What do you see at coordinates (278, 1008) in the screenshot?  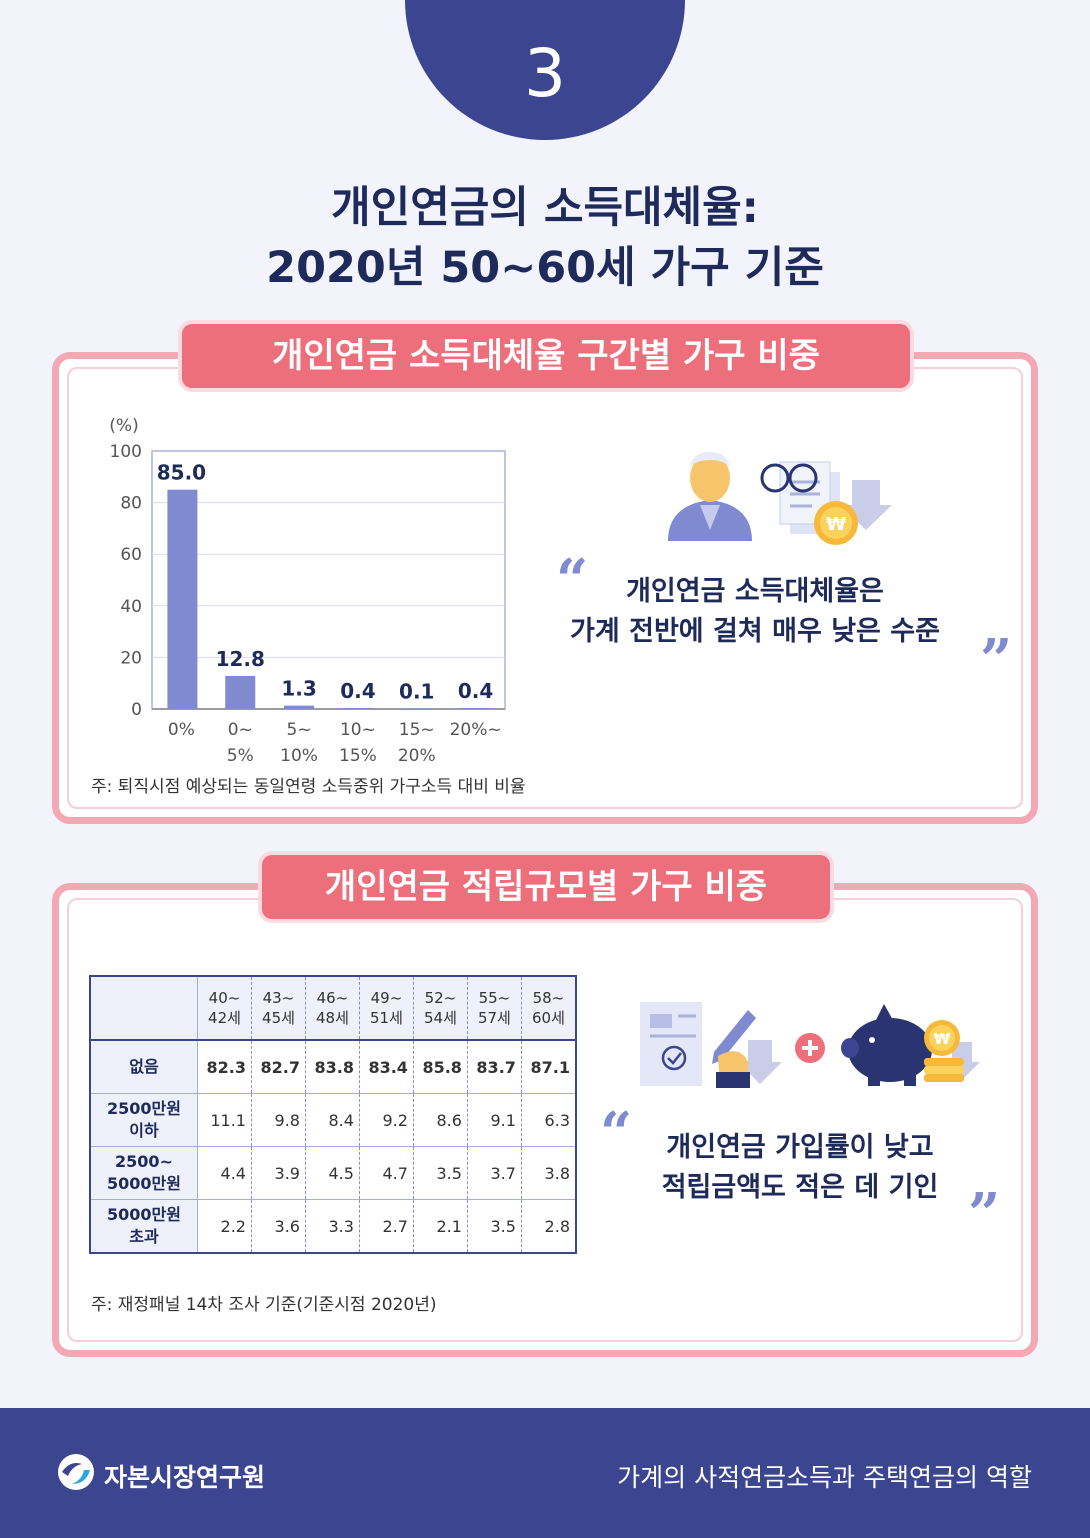 I see `table-col-header: 43~ 45세` at bounding box center [278, 1008].